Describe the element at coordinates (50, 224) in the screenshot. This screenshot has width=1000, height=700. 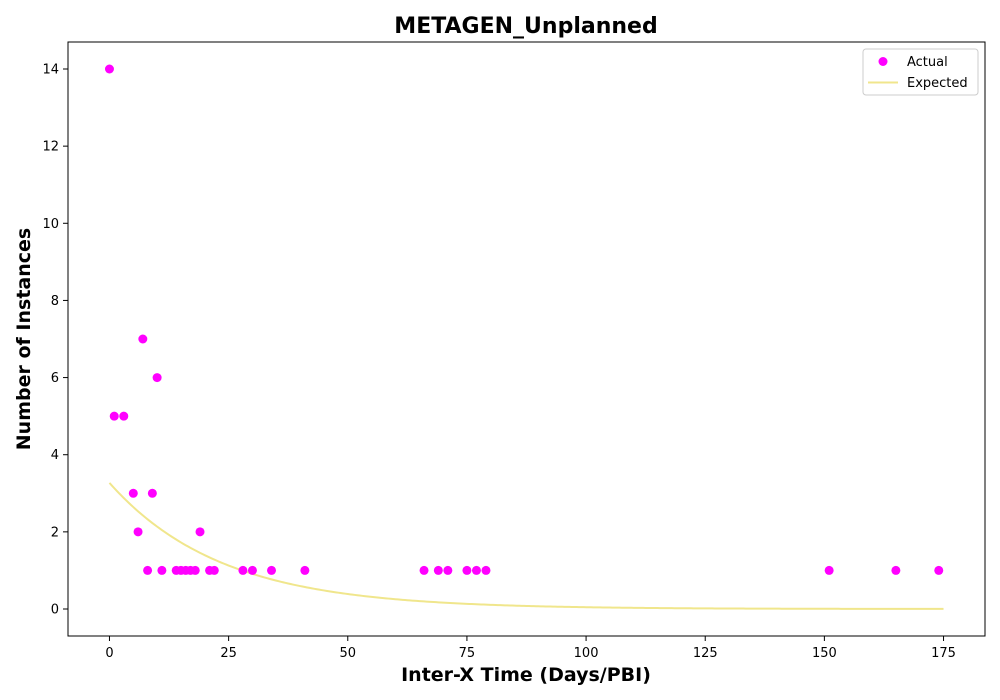
I see `y-tick-label: 10` at that location.